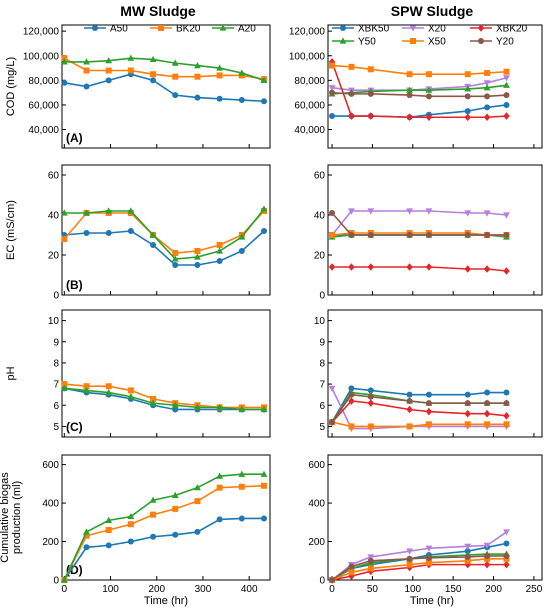 This screenshot has height=609, width=550. What do you see at coordinates (164, 398) in the screenshot?
I see `series-a20` at bounding box center [164, 398].